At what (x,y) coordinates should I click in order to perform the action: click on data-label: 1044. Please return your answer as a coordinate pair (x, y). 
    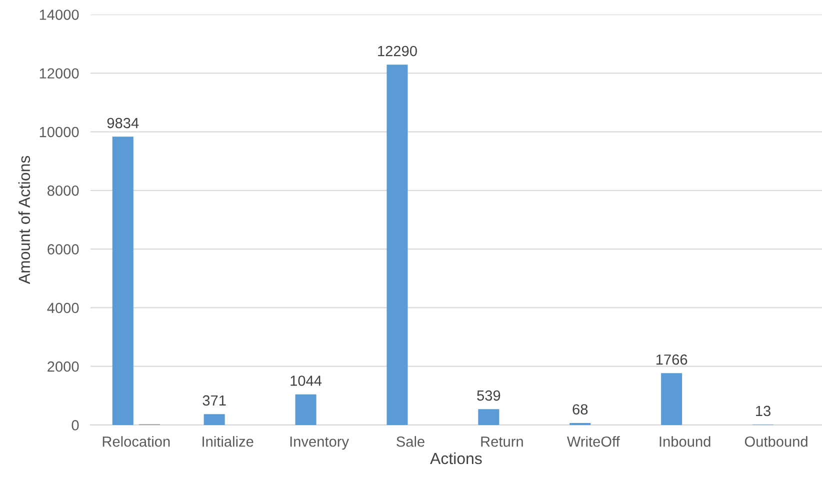
    Looking at the image, I should click on (306, 381).